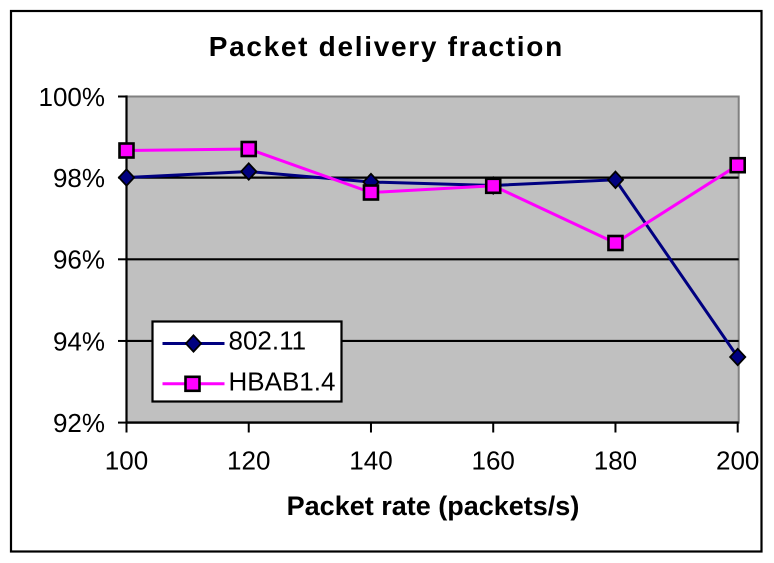  Describe the element at coordinates (268, 341) in the screenshot. I see `svg-text: 802.11` at that location.